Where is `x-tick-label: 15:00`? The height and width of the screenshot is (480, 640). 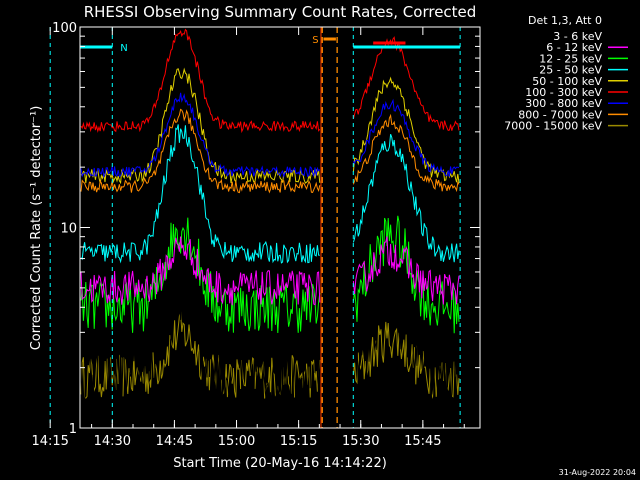 x-tick-label: 15:00 is located at coordinates (236, 441).